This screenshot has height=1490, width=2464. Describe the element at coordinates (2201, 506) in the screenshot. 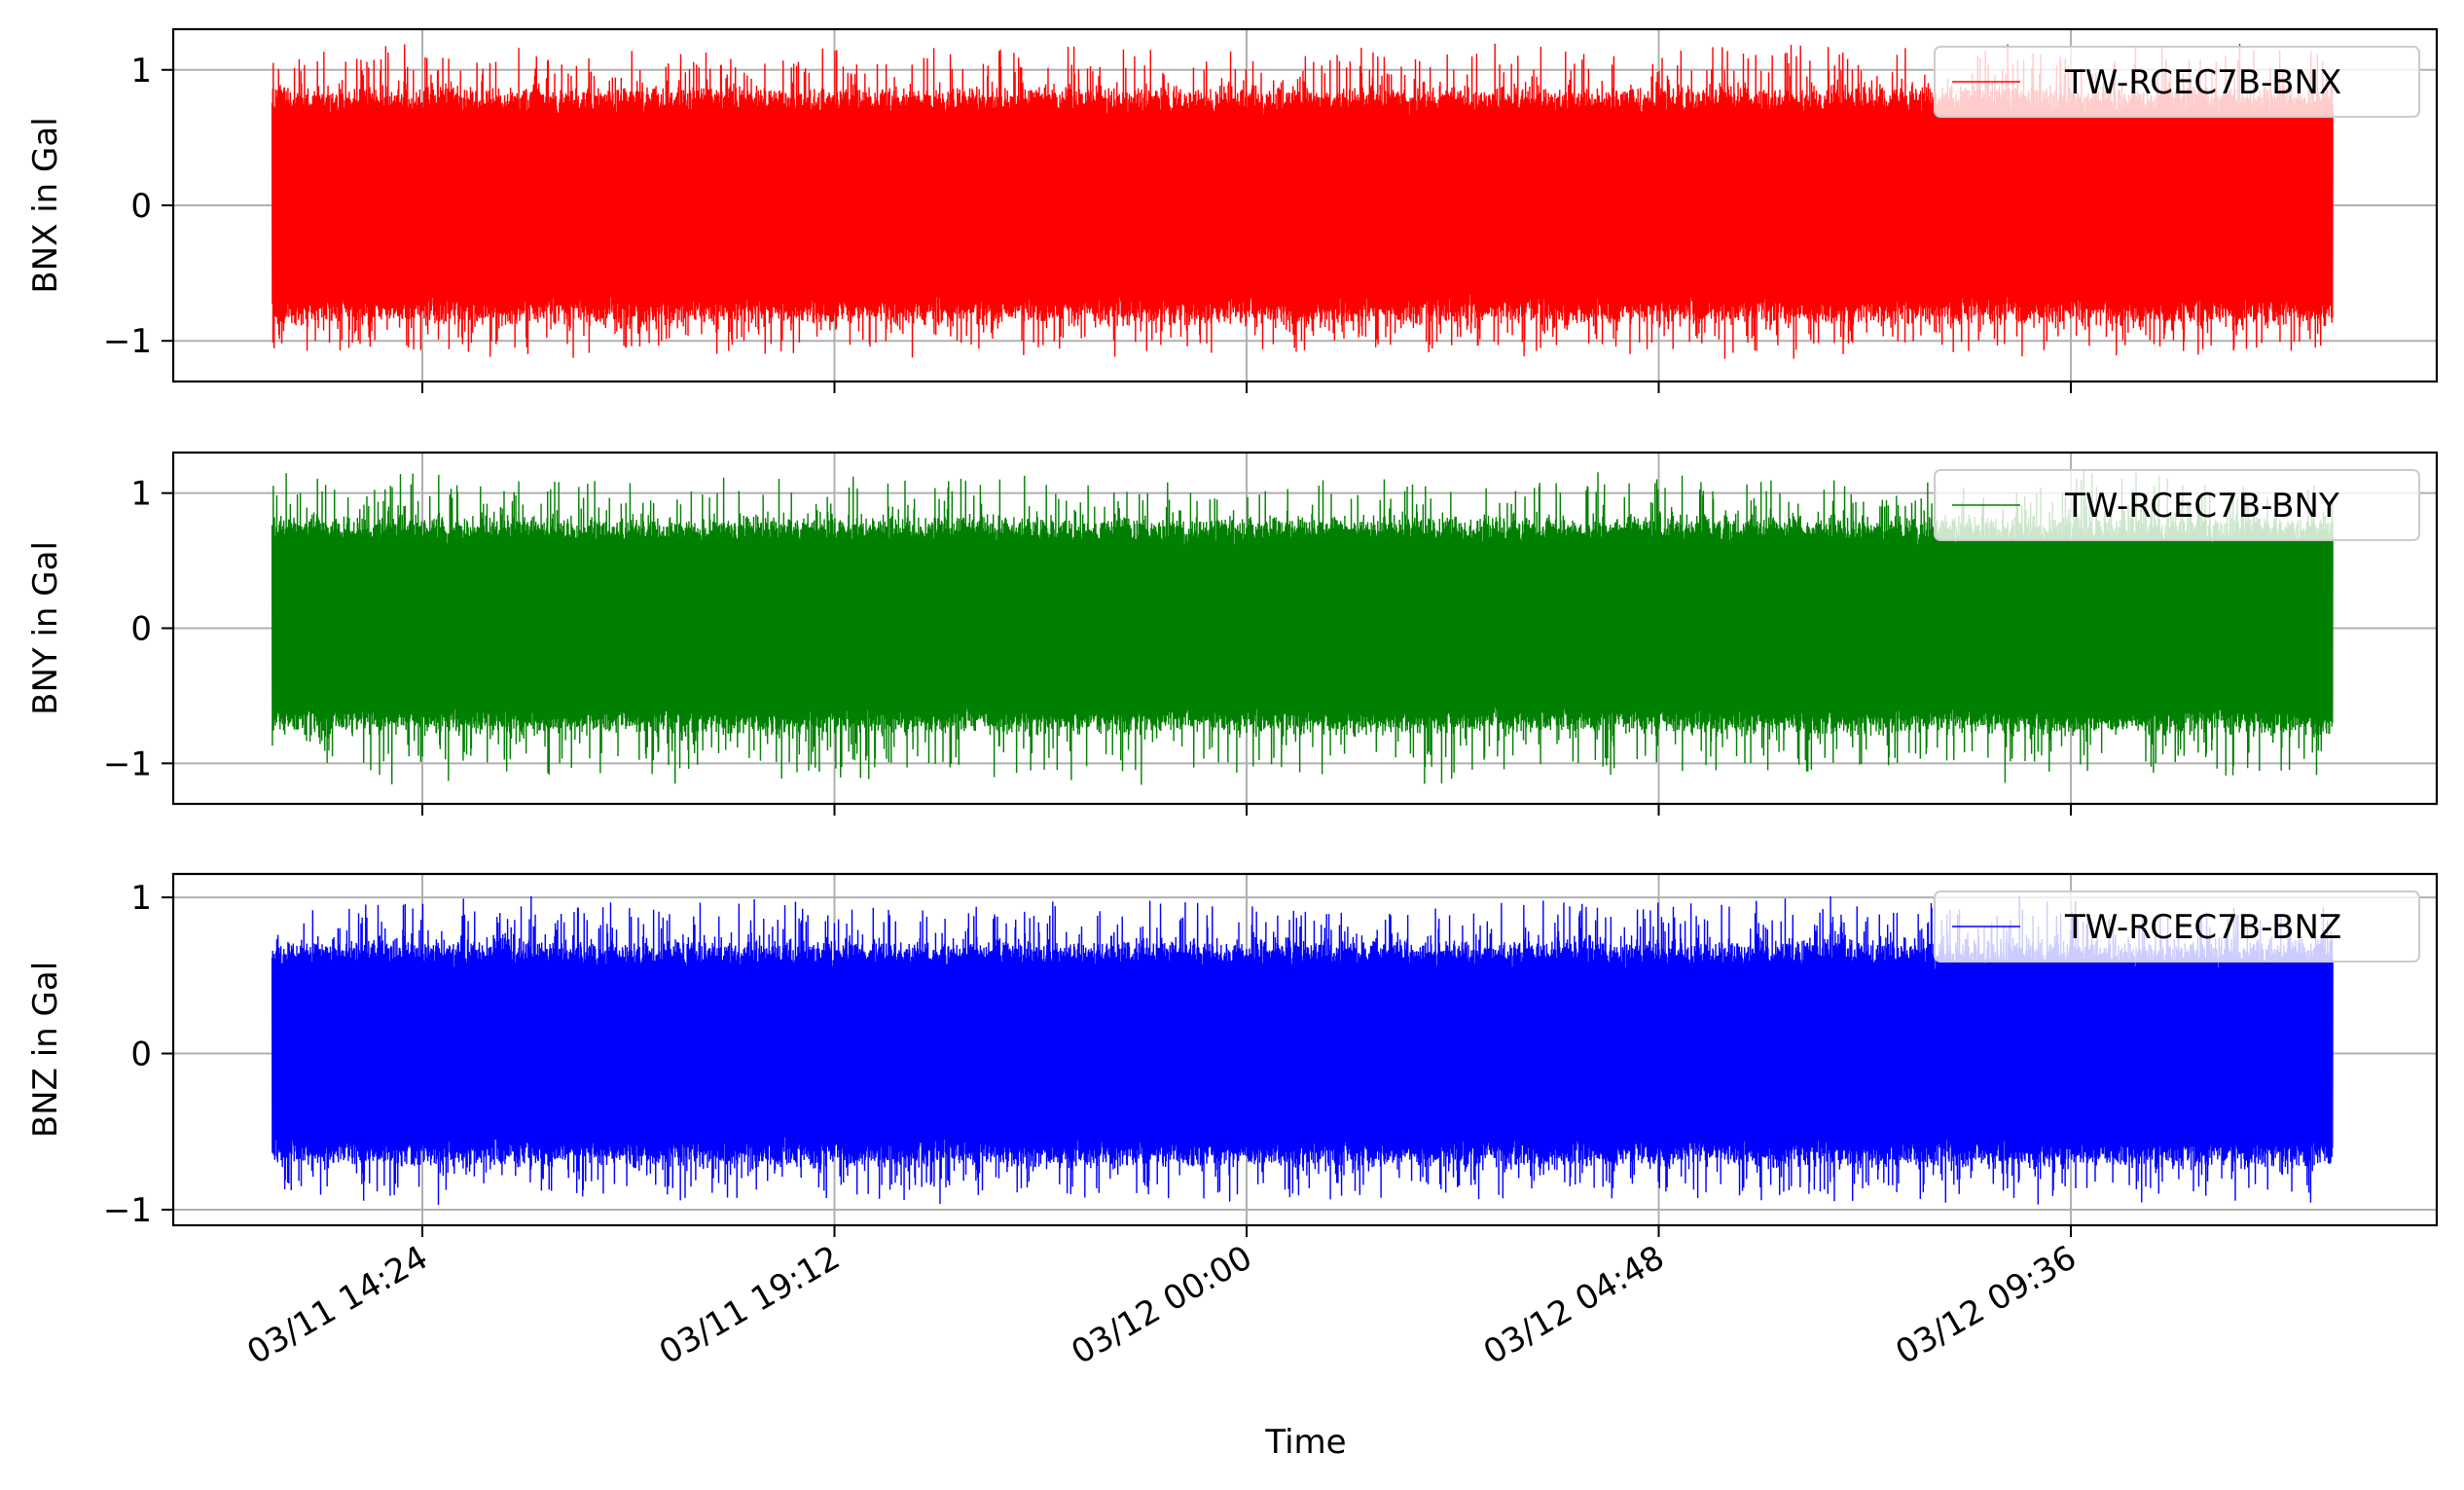

I see `legend-label-bny: TW-RCEC7B-BNY` at that location.